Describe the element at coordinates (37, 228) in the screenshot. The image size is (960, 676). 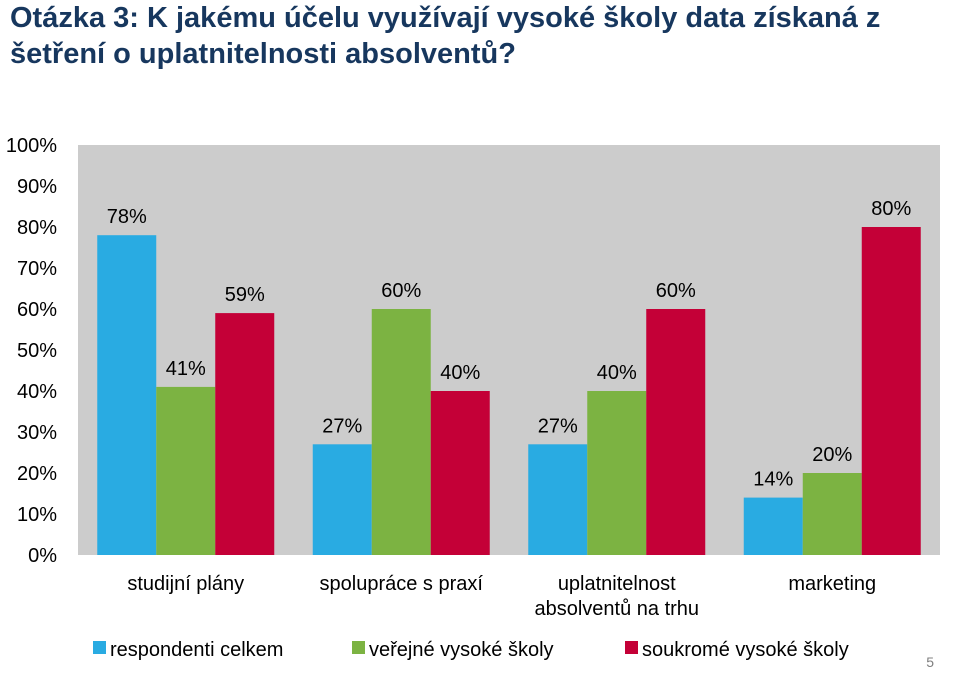
I see `y-tick-label: 80%` at that location.